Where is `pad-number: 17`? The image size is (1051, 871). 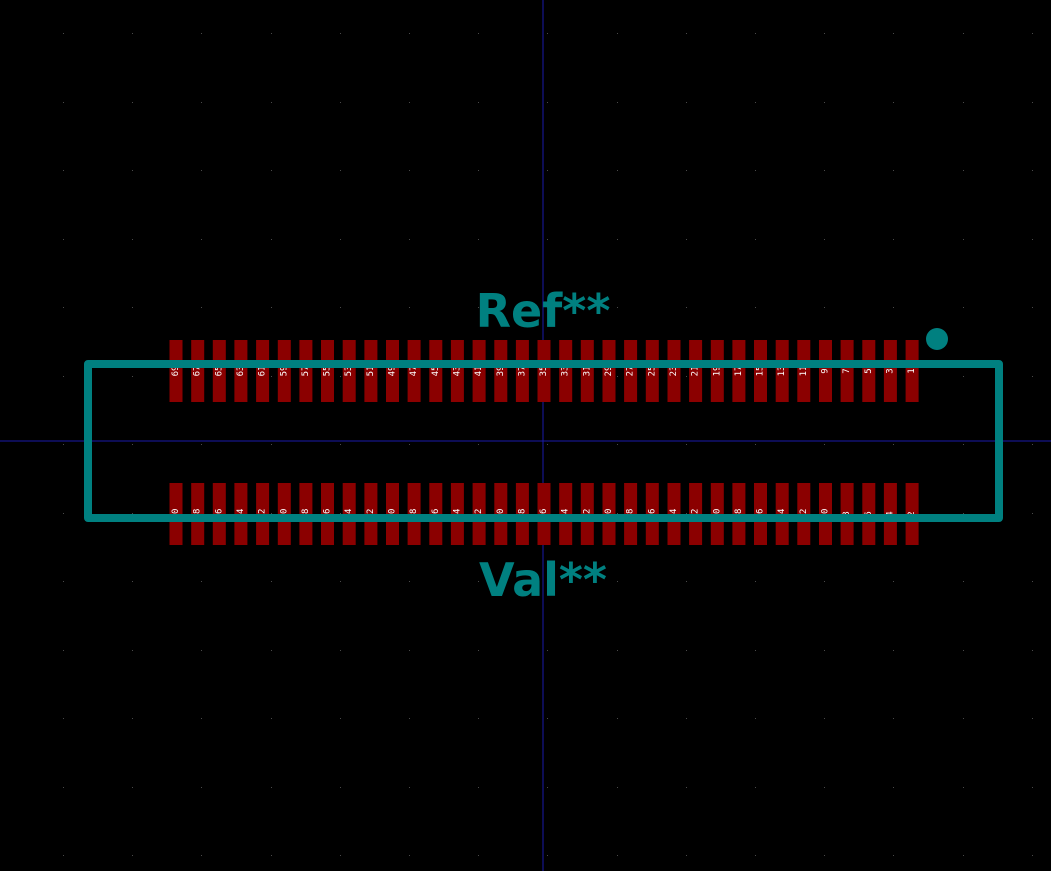 pad-number: 17 is located at coordinates (739, 371).